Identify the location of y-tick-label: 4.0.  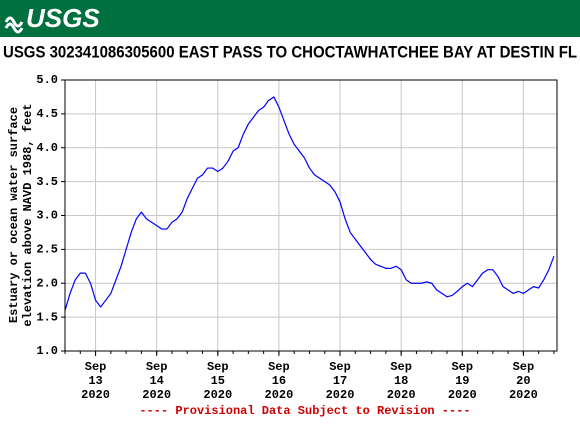
(47, 148).